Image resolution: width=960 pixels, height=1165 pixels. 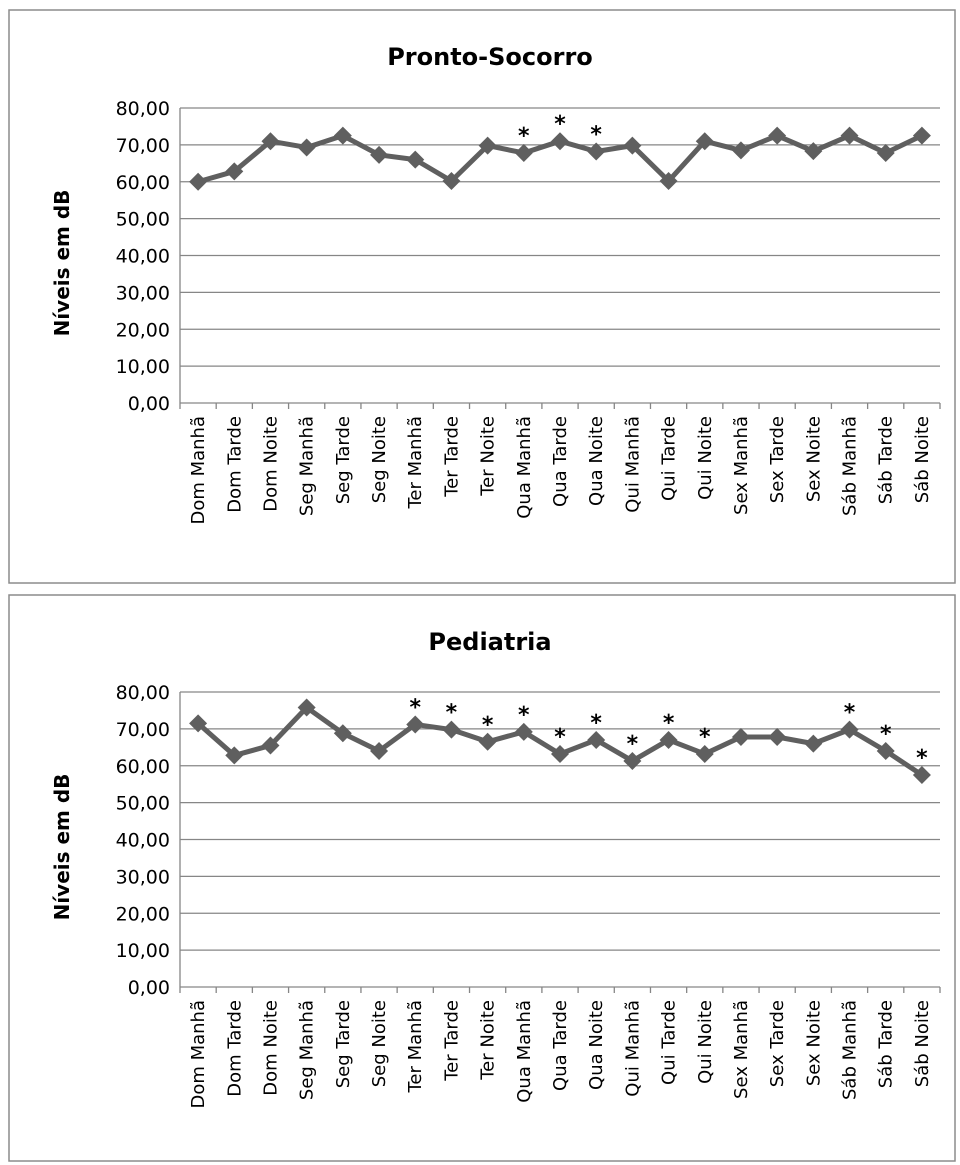 What do you see at coordinates (490, 57) in the screenshot?
I see `chart-title: Pronto-Socorro` at bounding box center [490, 57].